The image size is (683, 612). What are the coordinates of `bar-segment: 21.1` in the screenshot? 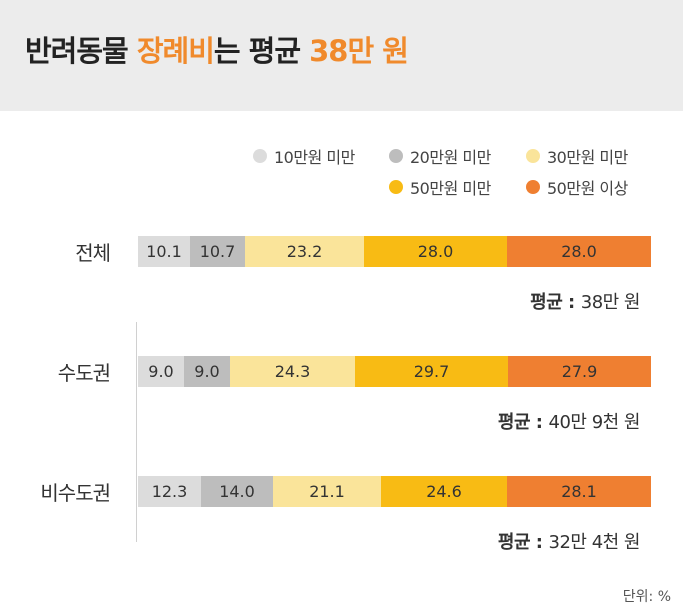 It's located at (327, 491).